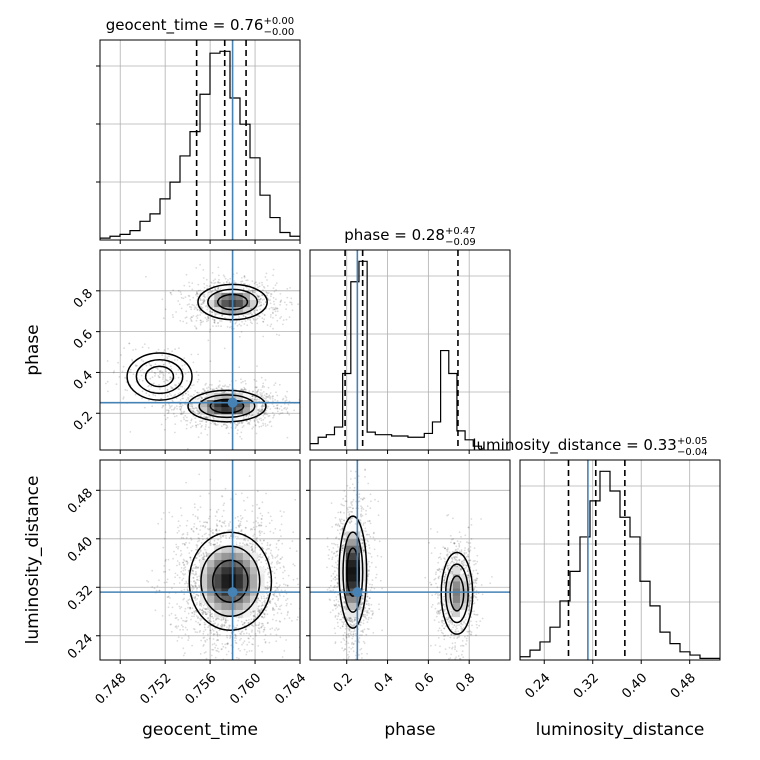 This screenshot has height=760, width=760. Describe the element at coordinates (202, 356) in the screenshot. I see `sample-points` at that location.